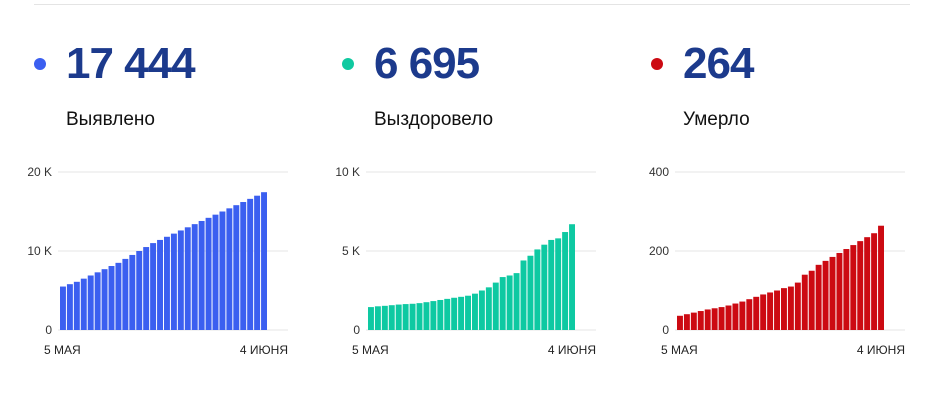 The height and width of the screenshot is (415, 947). I want to click on detected-value: 17 444, so click(131, 63).